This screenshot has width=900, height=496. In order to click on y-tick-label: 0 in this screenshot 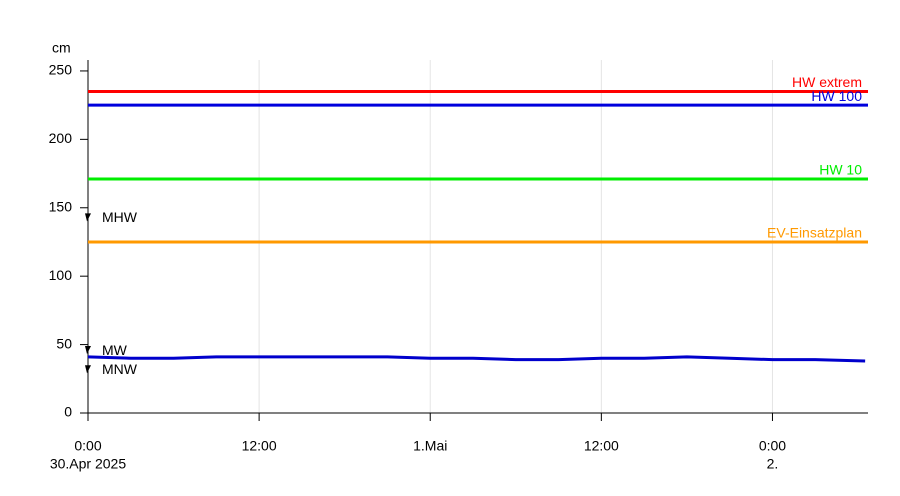, I will do `click(68, 412)`.